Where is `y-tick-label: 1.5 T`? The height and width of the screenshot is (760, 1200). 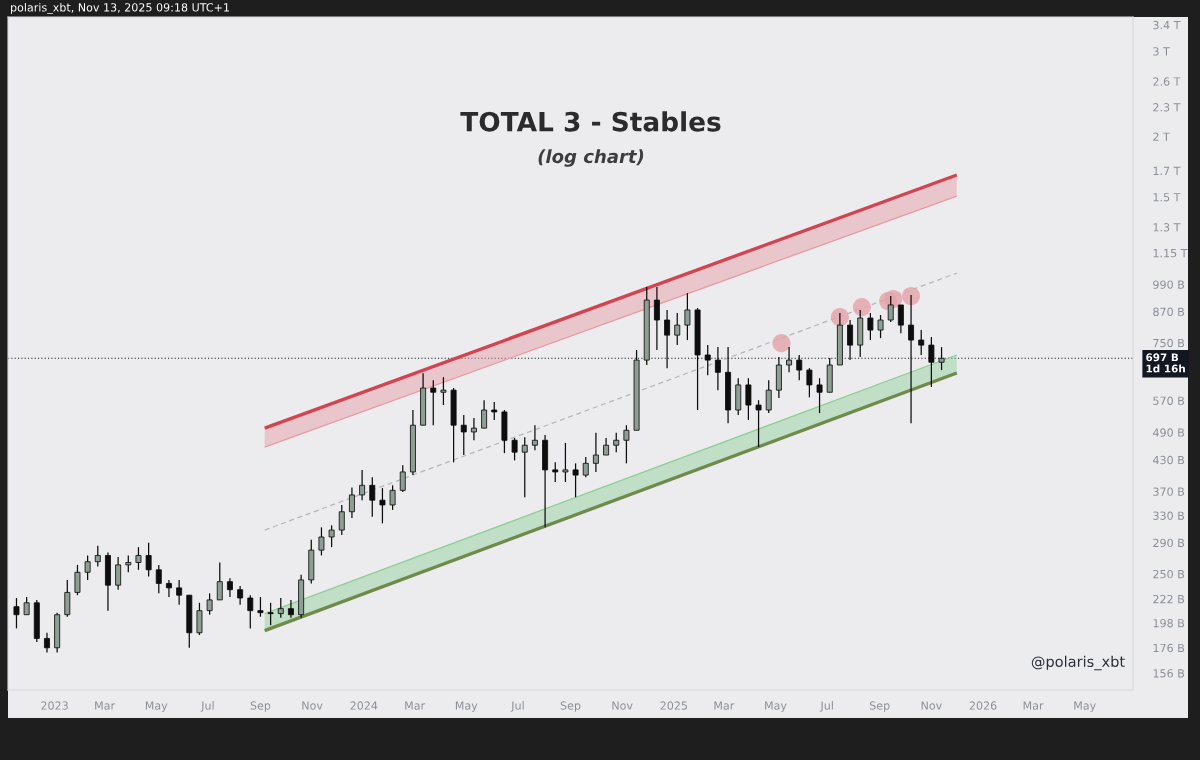 y-tick-label: 1.5 T is located at coordinates (1167, 197).